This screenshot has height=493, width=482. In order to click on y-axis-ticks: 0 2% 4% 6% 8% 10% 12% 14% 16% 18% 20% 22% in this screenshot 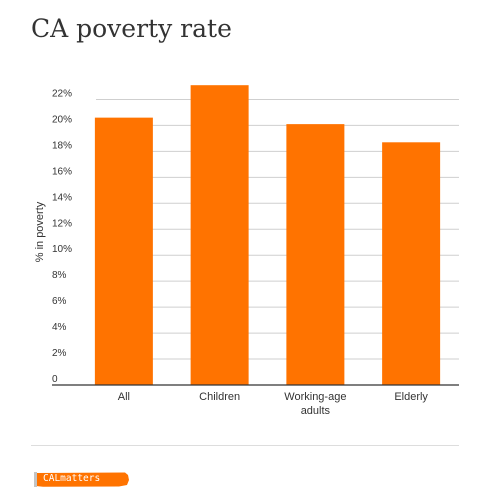, I will do `click(62, 236)`.